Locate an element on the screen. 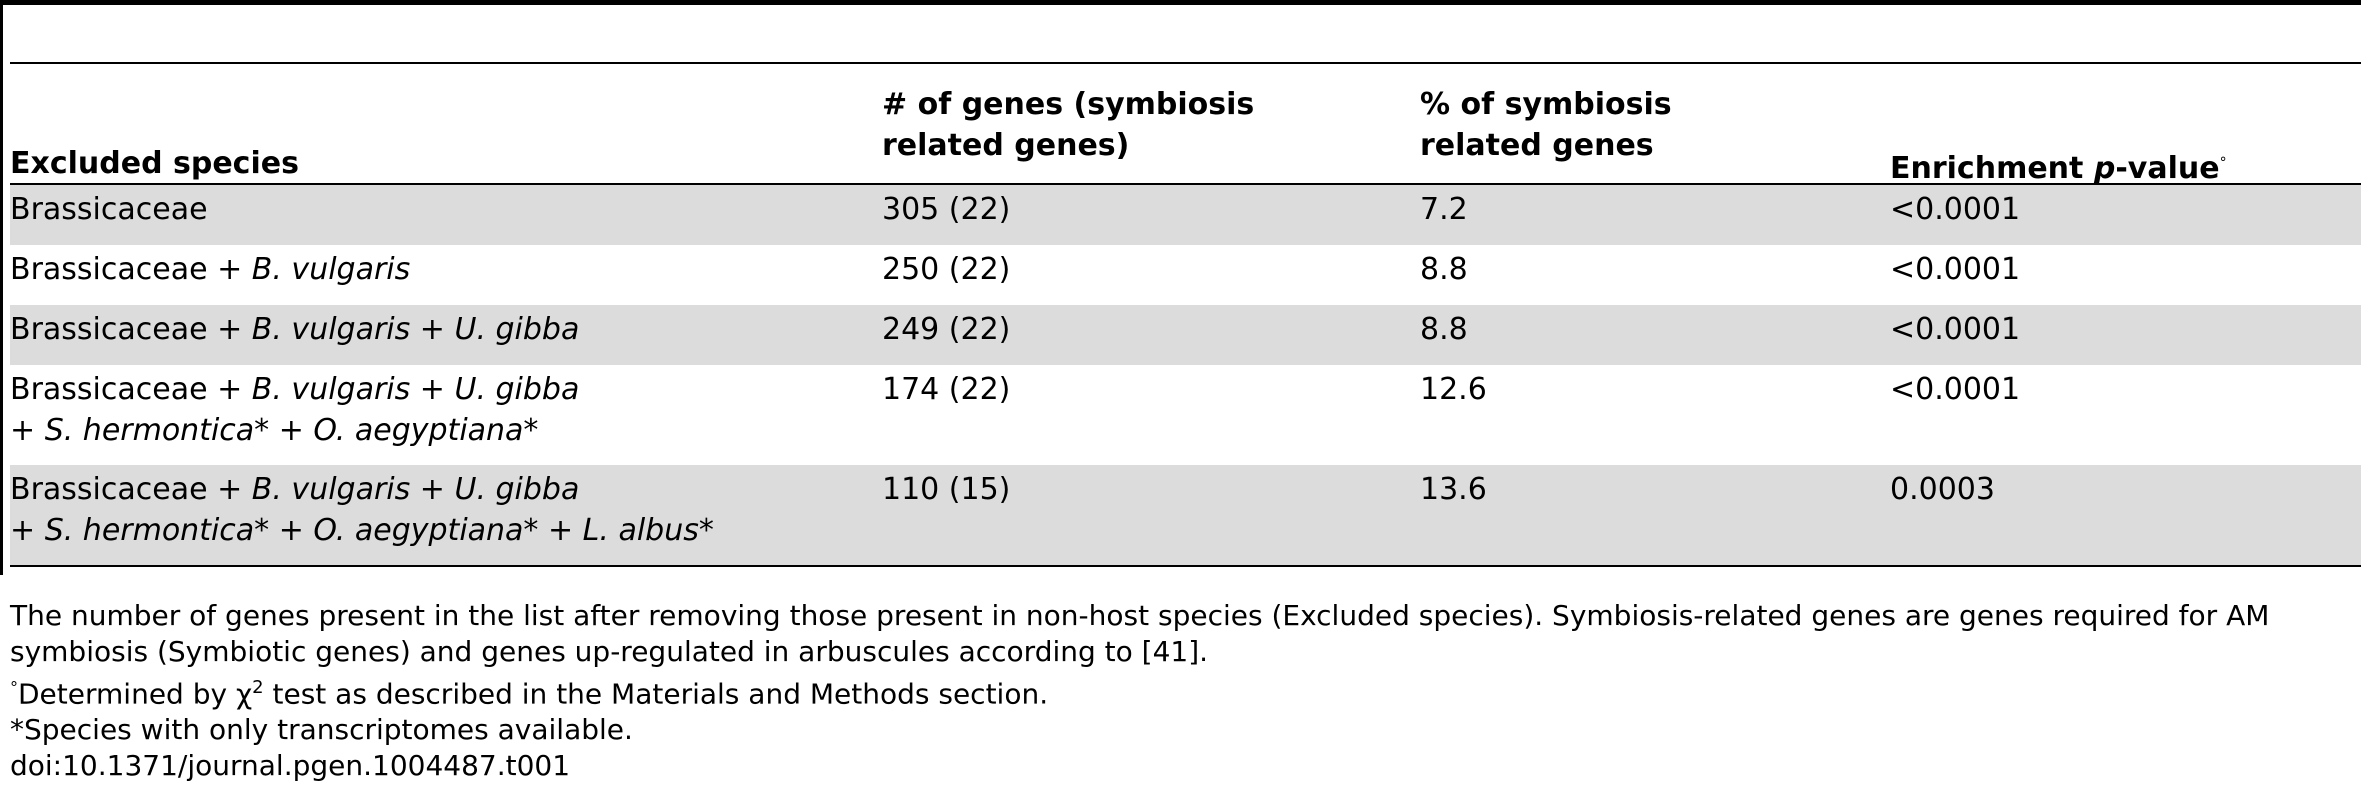  cell-percent-symbiosis: 12.6 is located at coordinates (1453, 389).